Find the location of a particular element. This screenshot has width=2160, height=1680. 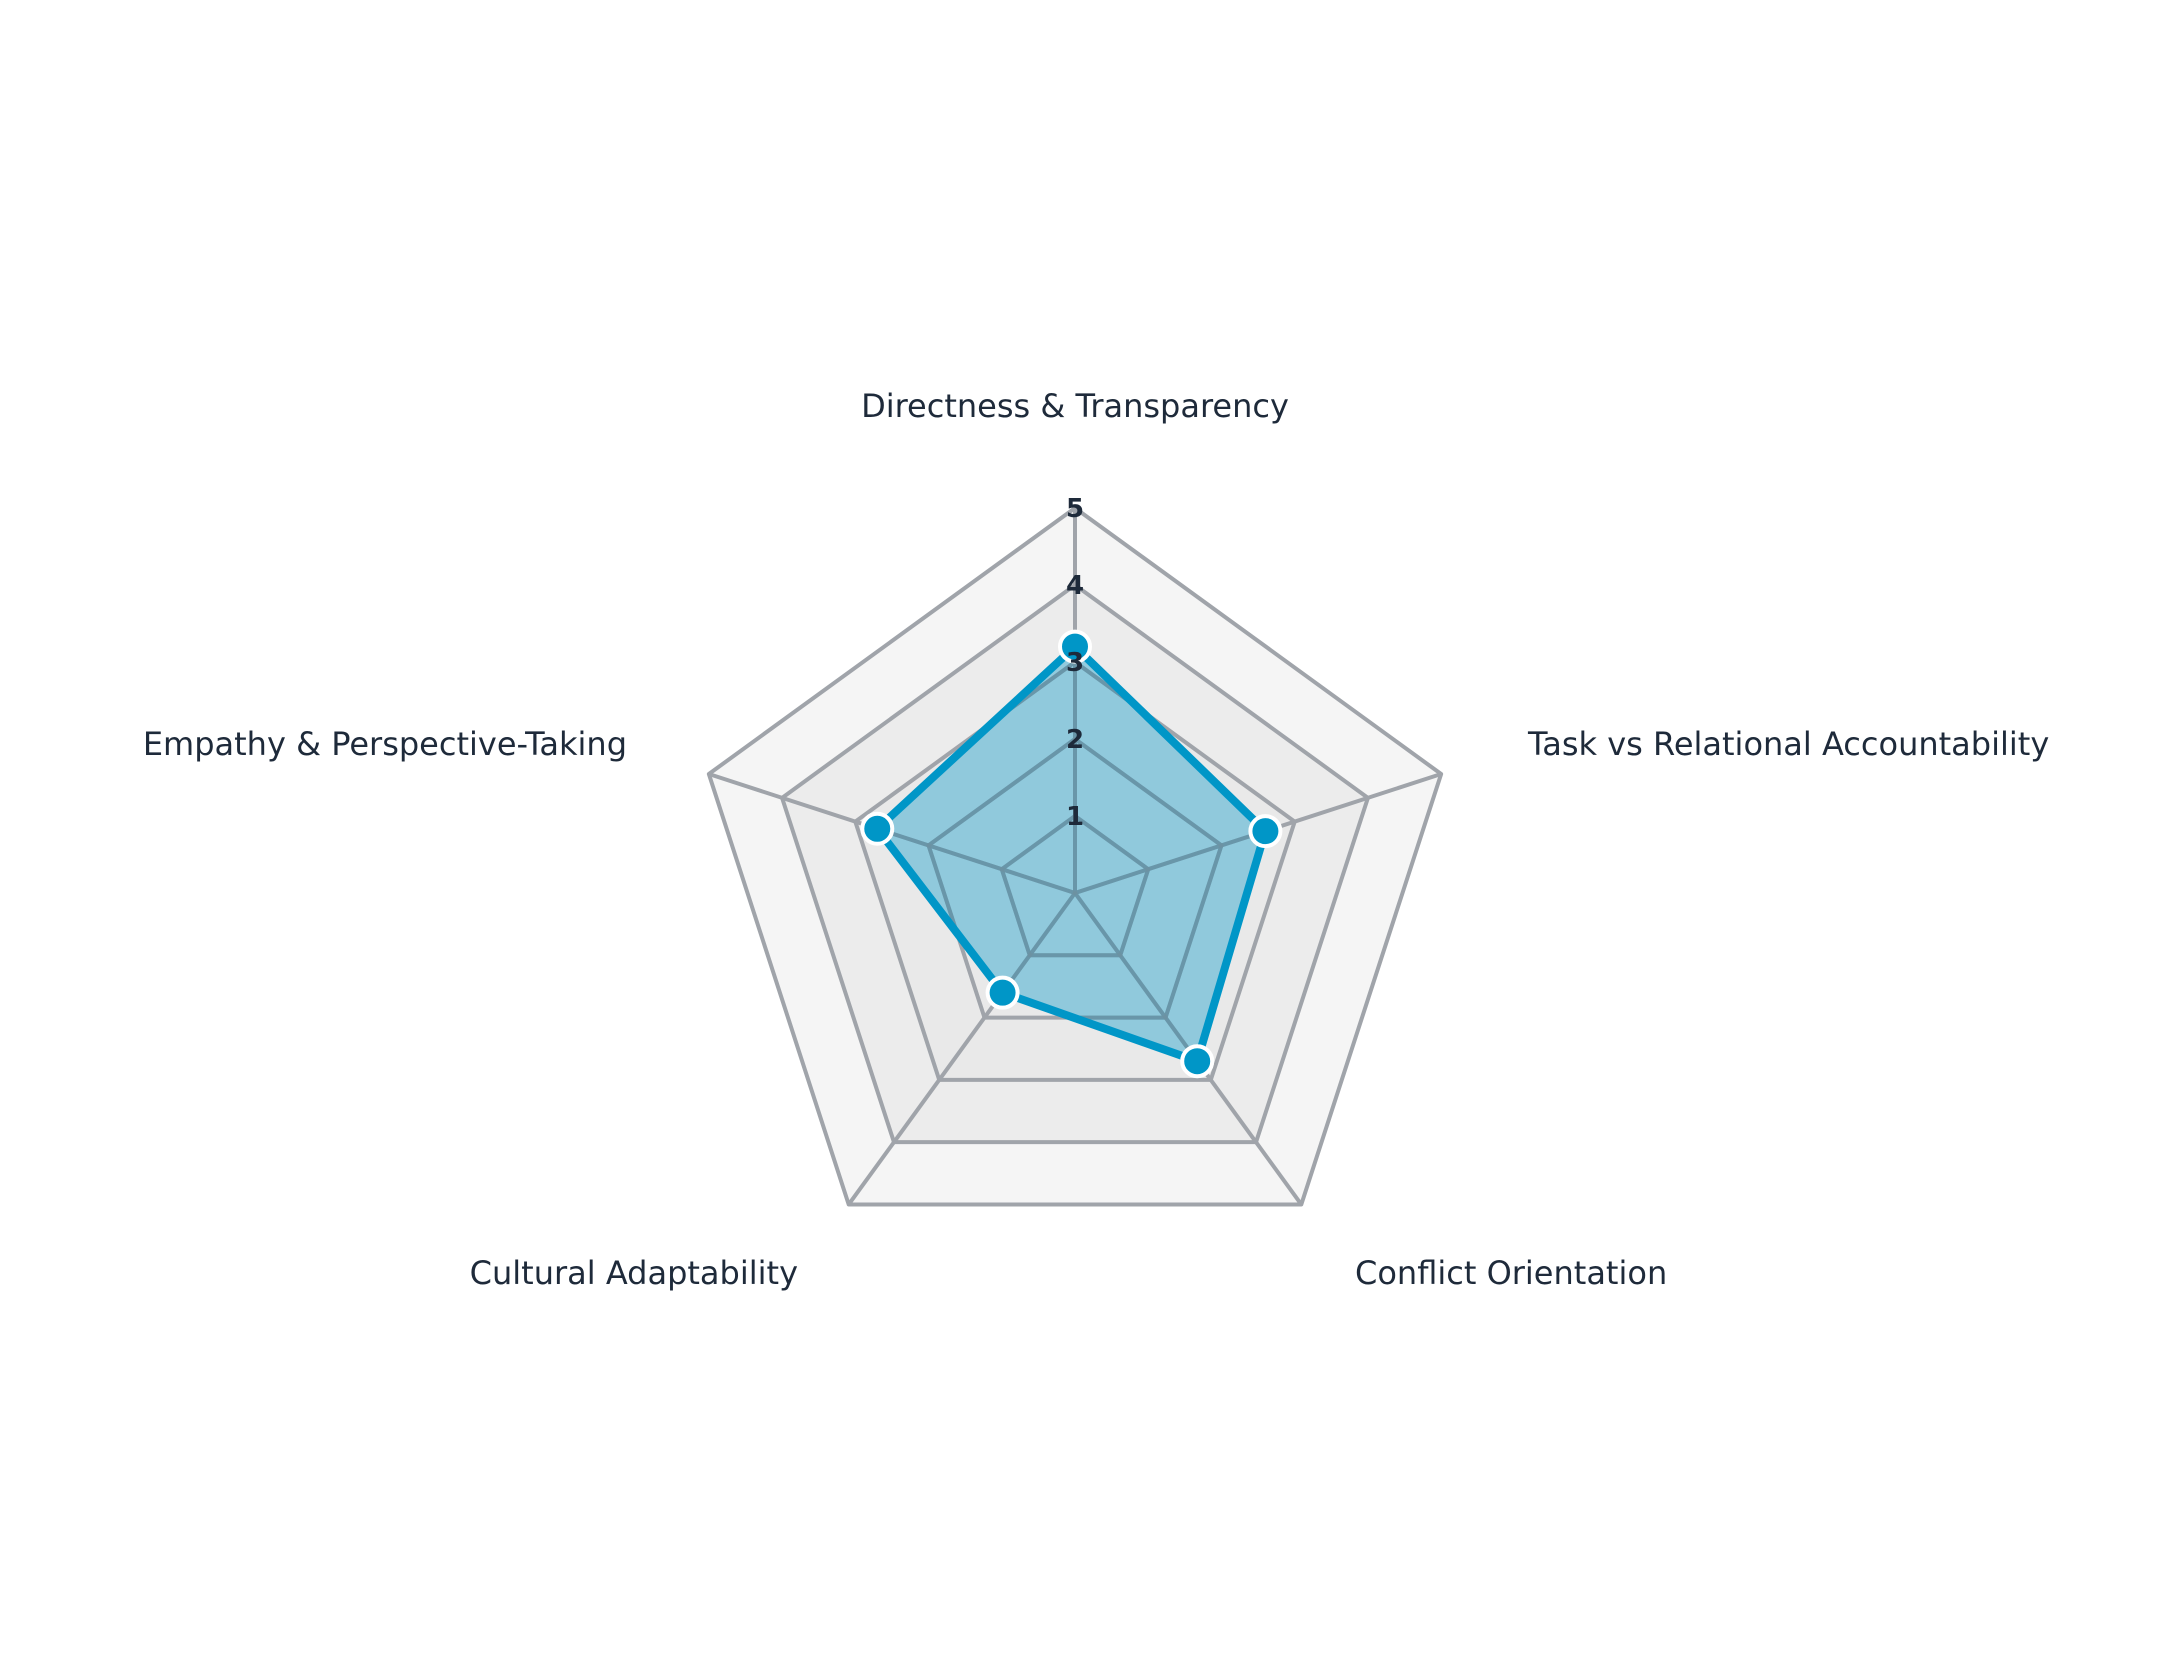

tick-label-5: 5 is located at coordinates (1075, 509).